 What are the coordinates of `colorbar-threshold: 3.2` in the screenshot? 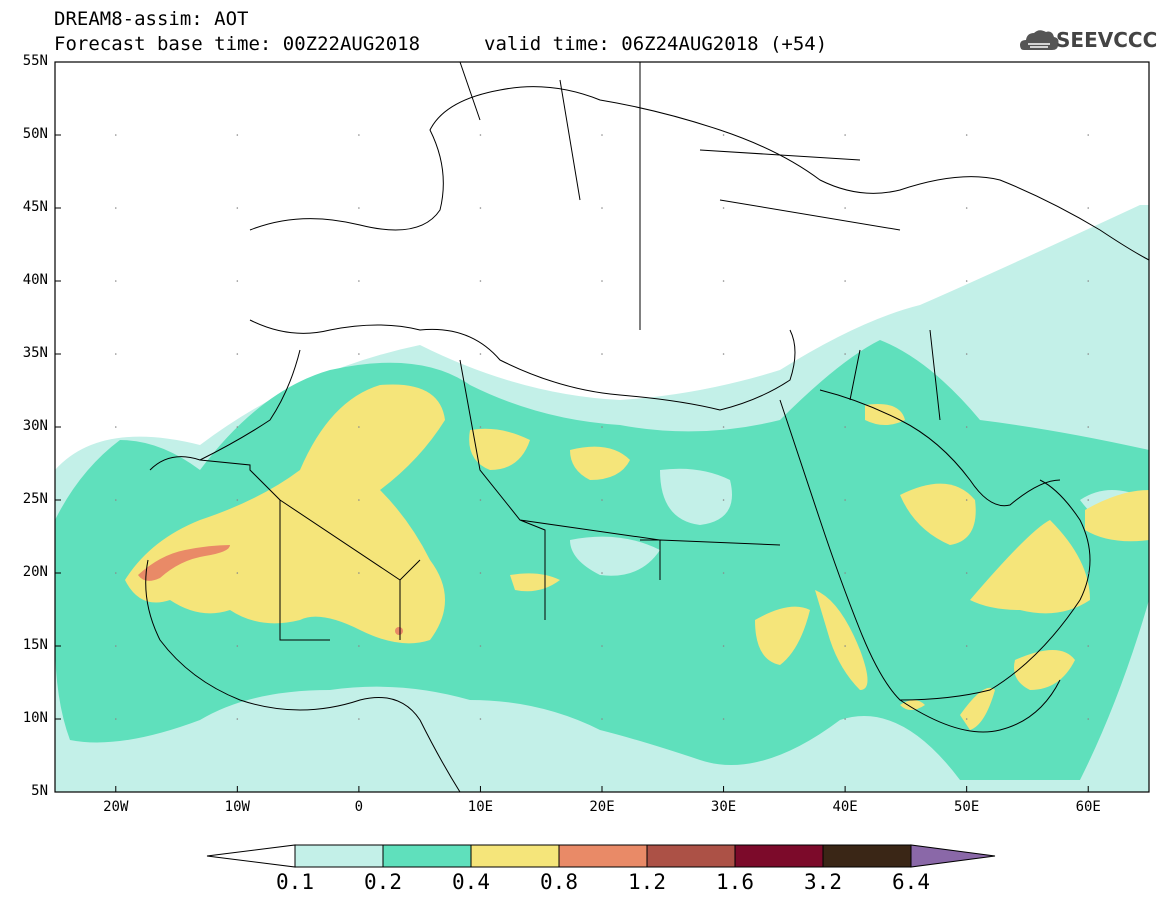 It's located at (823, 882).